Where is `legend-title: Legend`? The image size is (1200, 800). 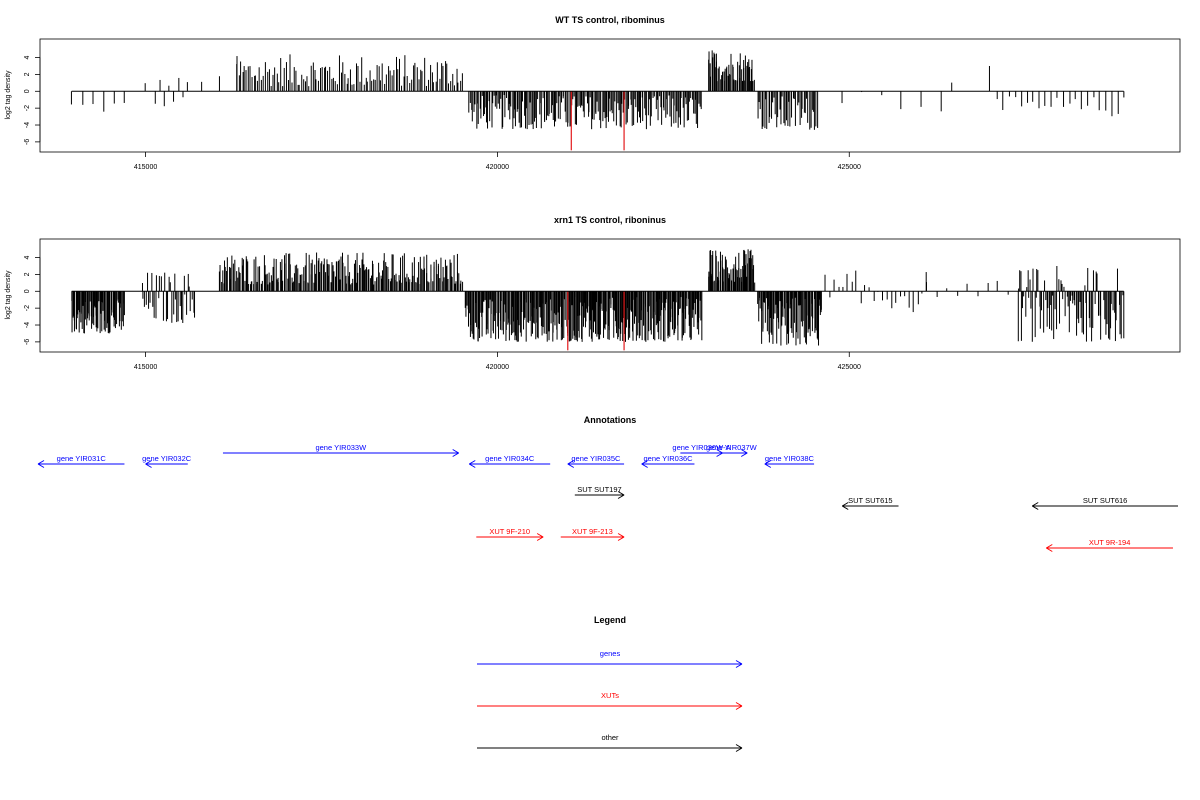
legend-title: Legend is located at coordinates (610, 620).